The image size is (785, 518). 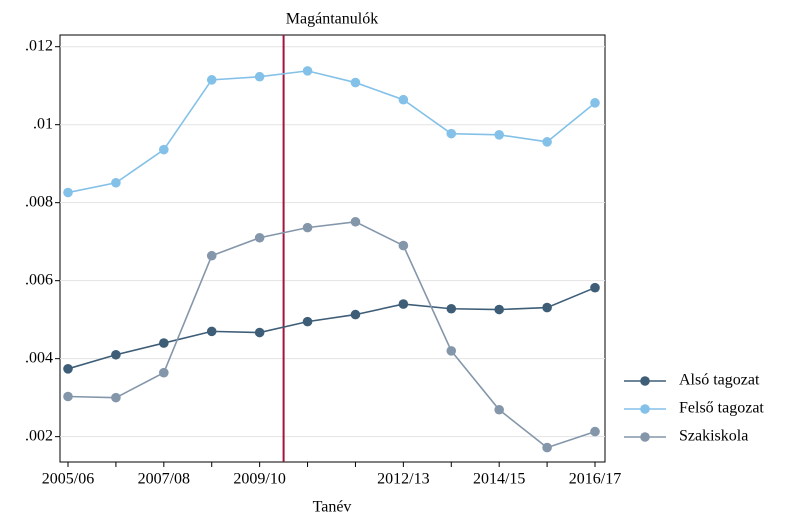 I want to click on y-tick-label: .006, so click(x=39, y=279).